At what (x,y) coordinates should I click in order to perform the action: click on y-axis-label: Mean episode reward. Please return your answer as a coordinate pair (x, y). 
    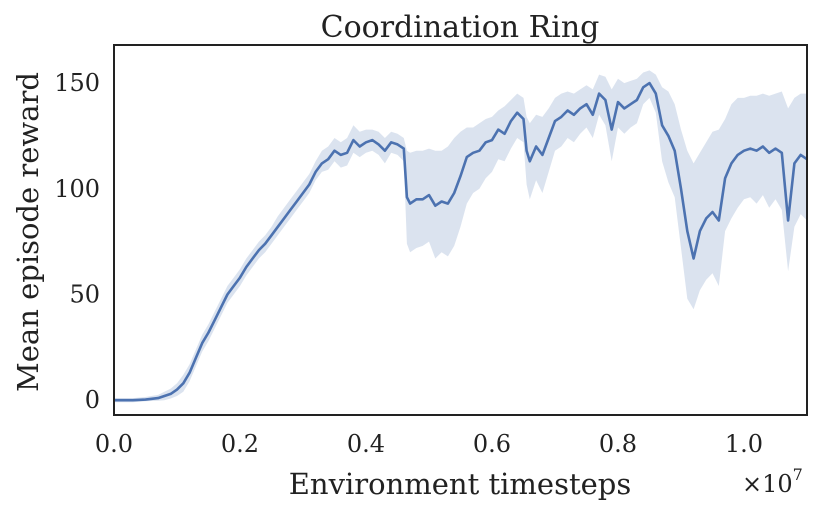
    Looking at the image, I should click on (28, 232).